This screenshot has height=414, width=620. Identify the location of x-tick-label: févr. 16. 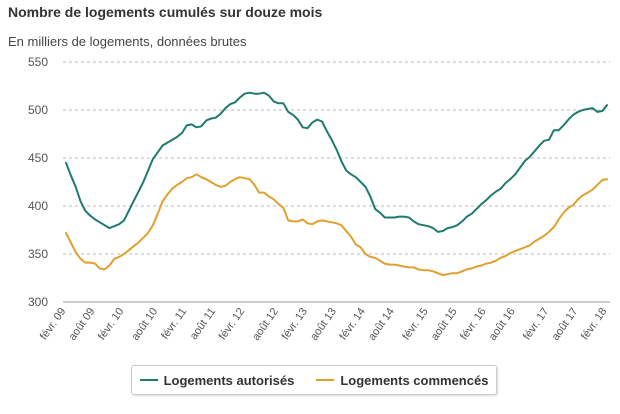
(473, 324).